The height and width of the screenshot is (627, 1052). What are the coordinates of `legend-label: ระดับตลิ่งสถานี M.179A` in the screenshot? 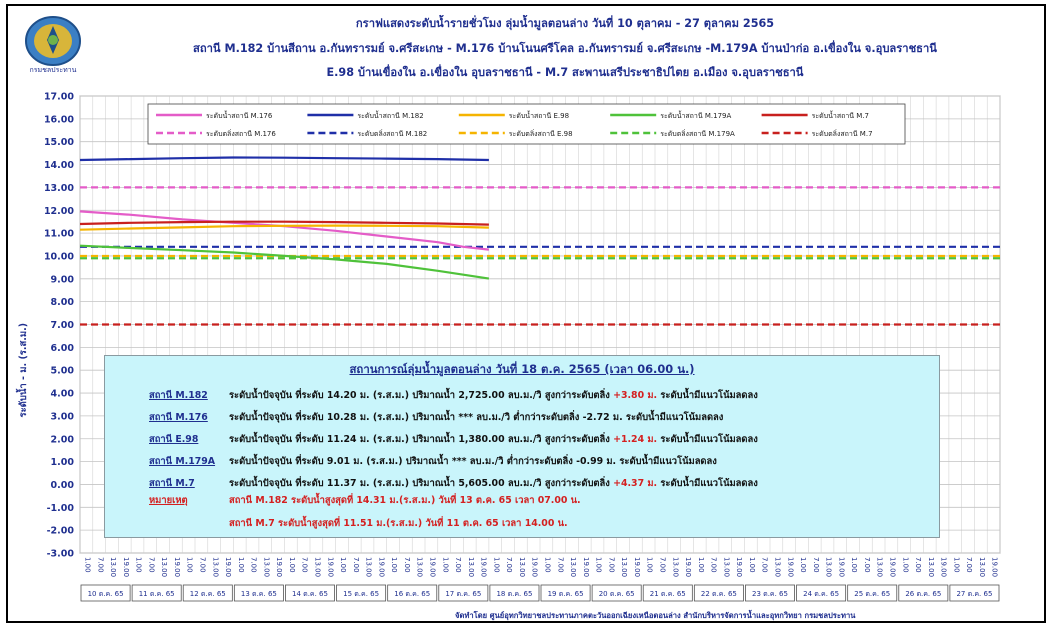 It's located at (697, 133).